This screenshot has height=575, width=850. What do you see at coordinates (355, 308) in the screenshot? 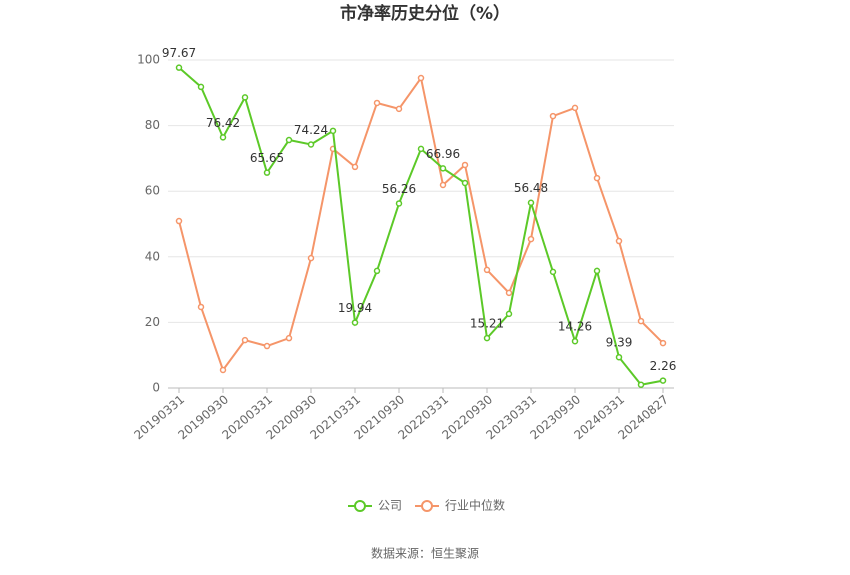
I see `data-label: 19.94` at bounding box center [355, 308].